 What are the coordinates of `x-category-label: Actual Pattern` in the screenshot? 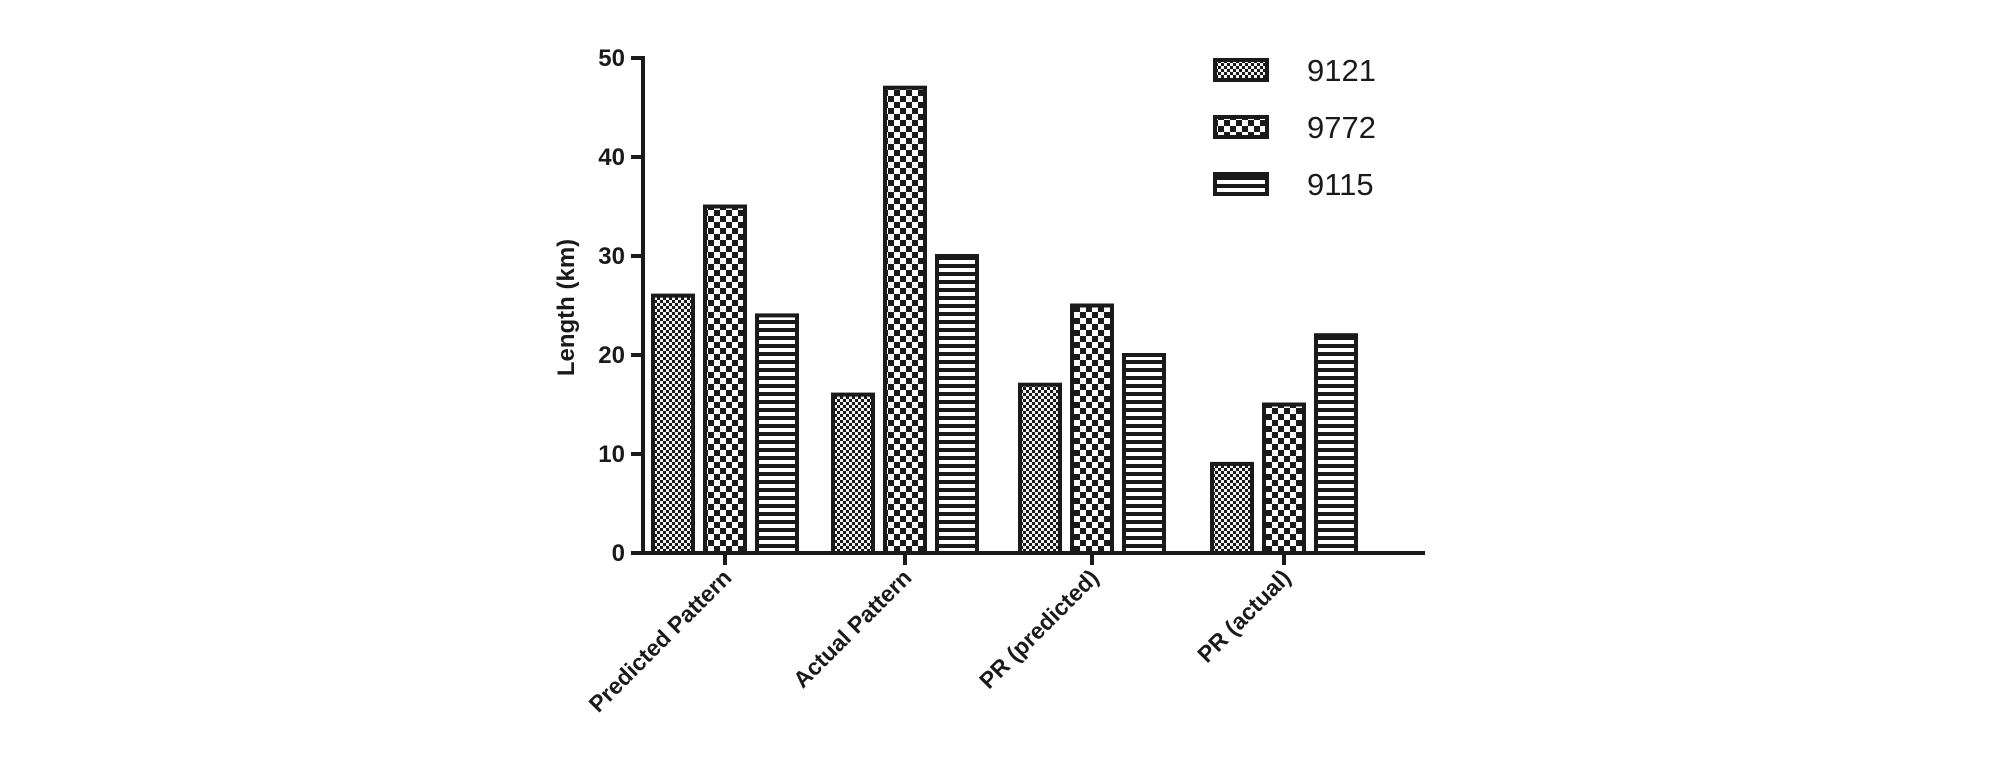 It's located at (852, 628).